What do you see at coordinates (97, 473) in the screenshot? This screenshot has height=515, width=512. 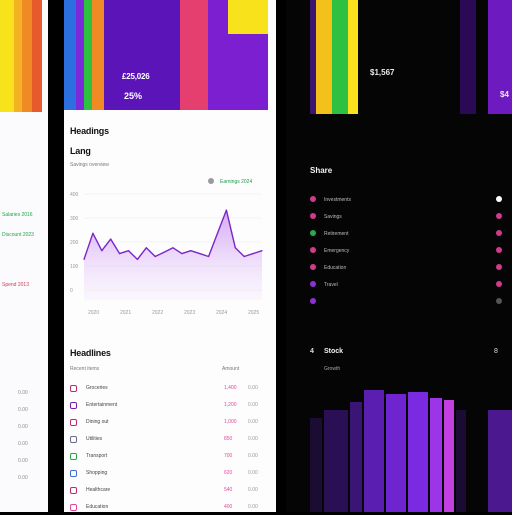 I see `row-label: Shopping` at bounding box center [97, 473].